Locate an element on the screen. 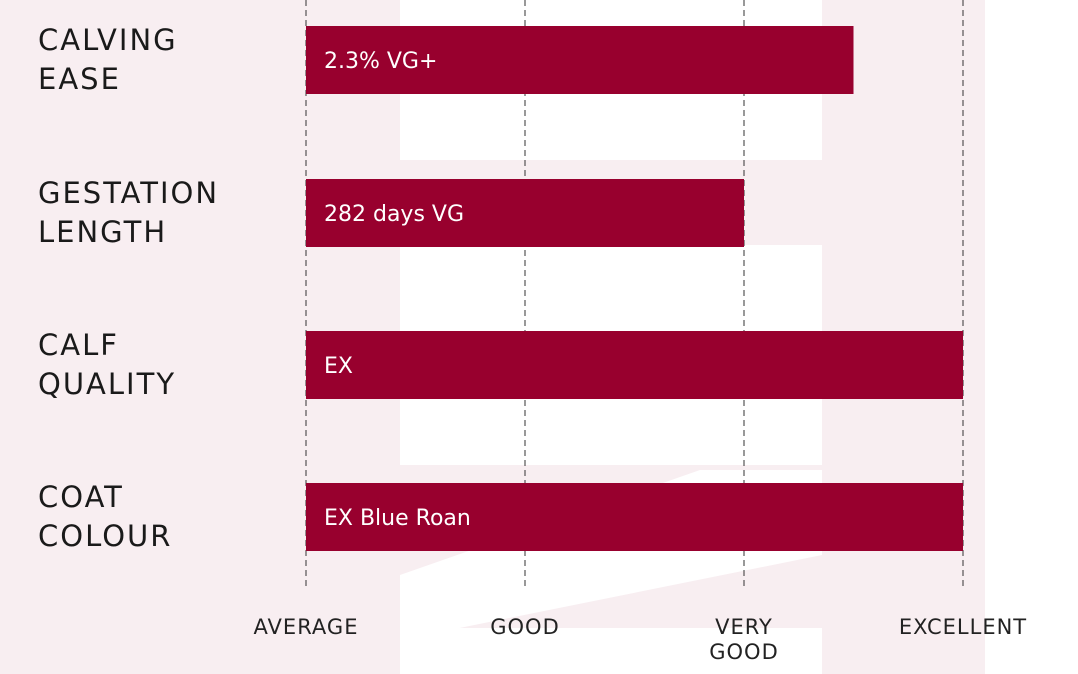  category-label-line: COLOUR is located at coordinates (105, 536).